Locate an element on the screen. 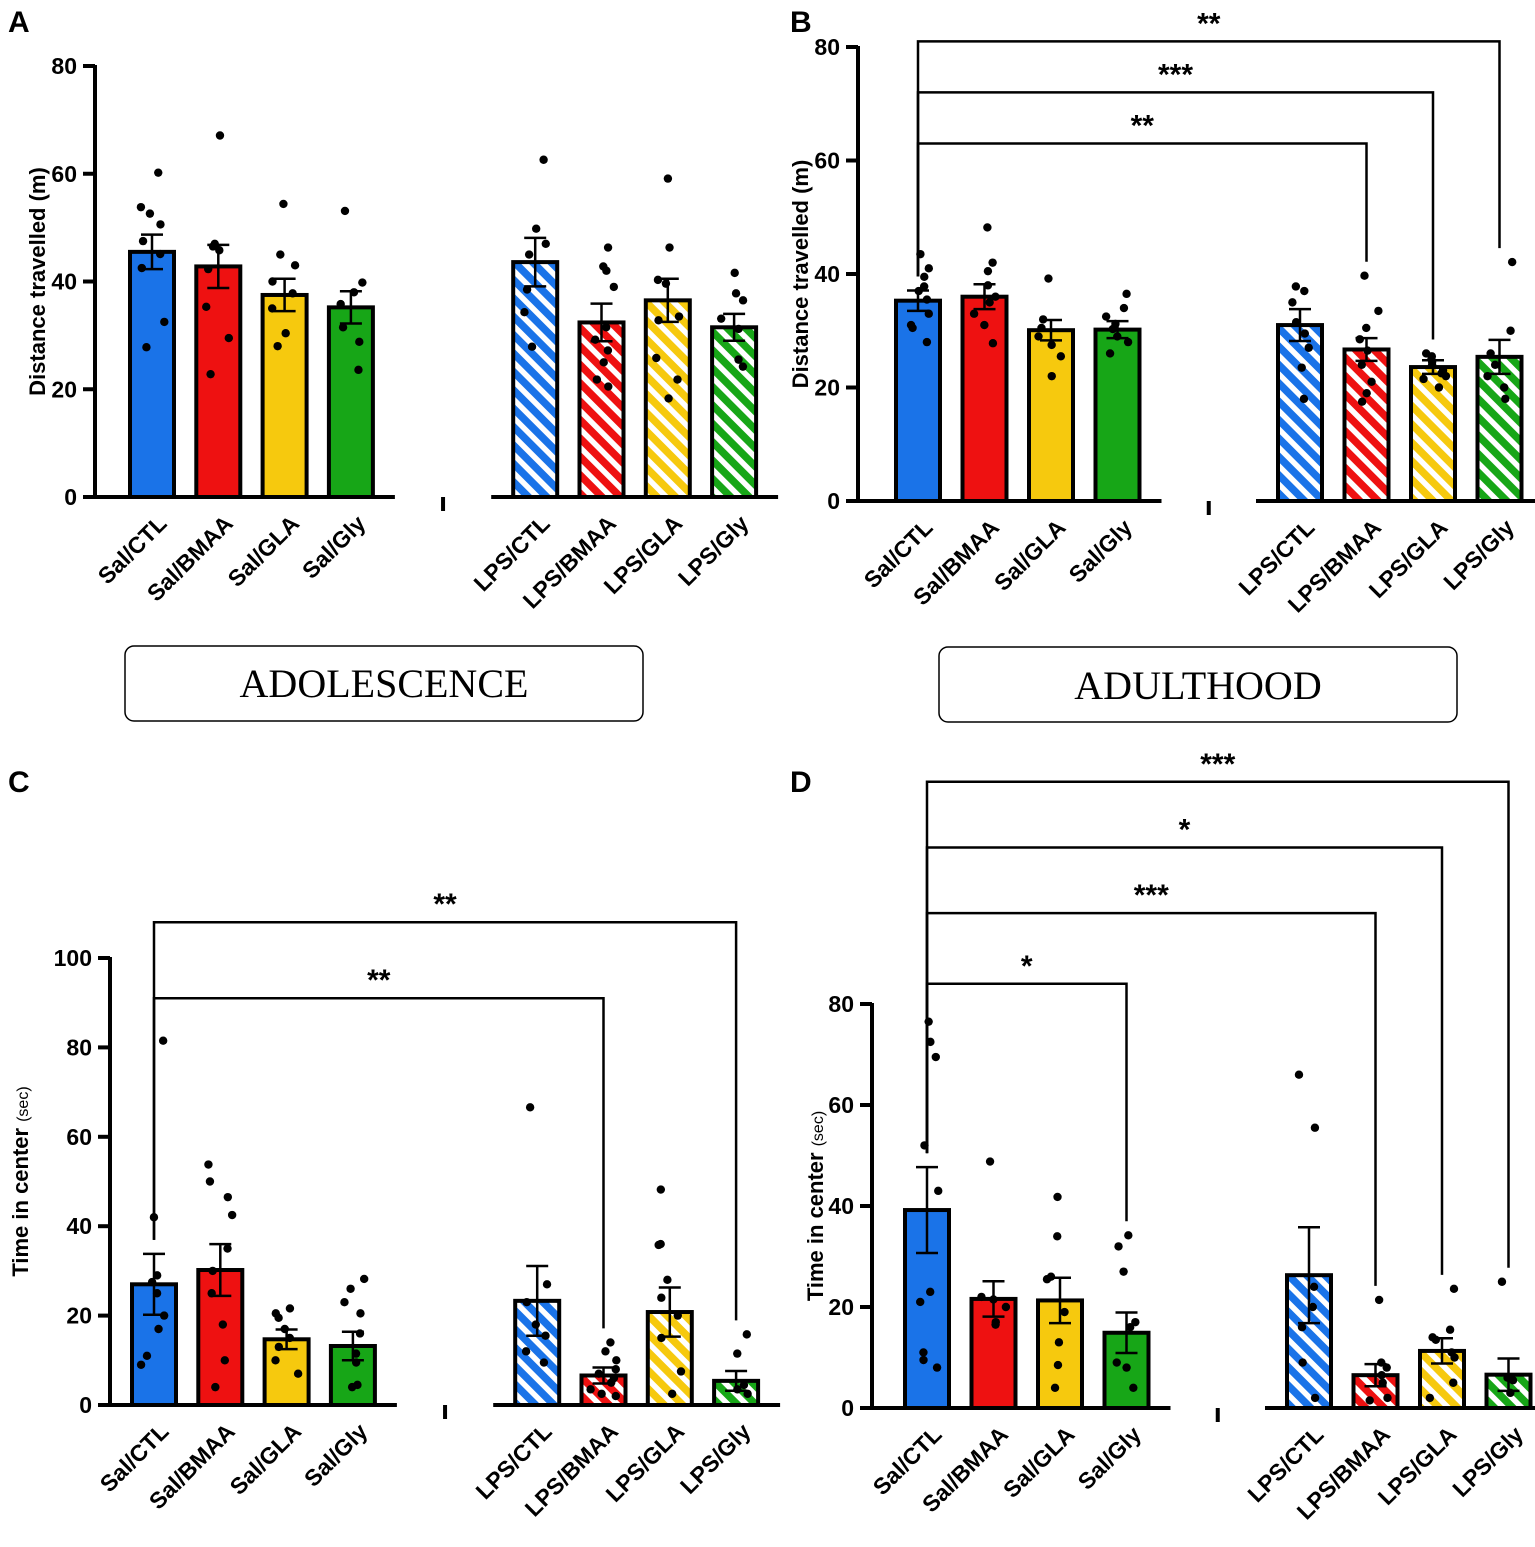  significance-label: *** is located at coordinates (1151, 895).